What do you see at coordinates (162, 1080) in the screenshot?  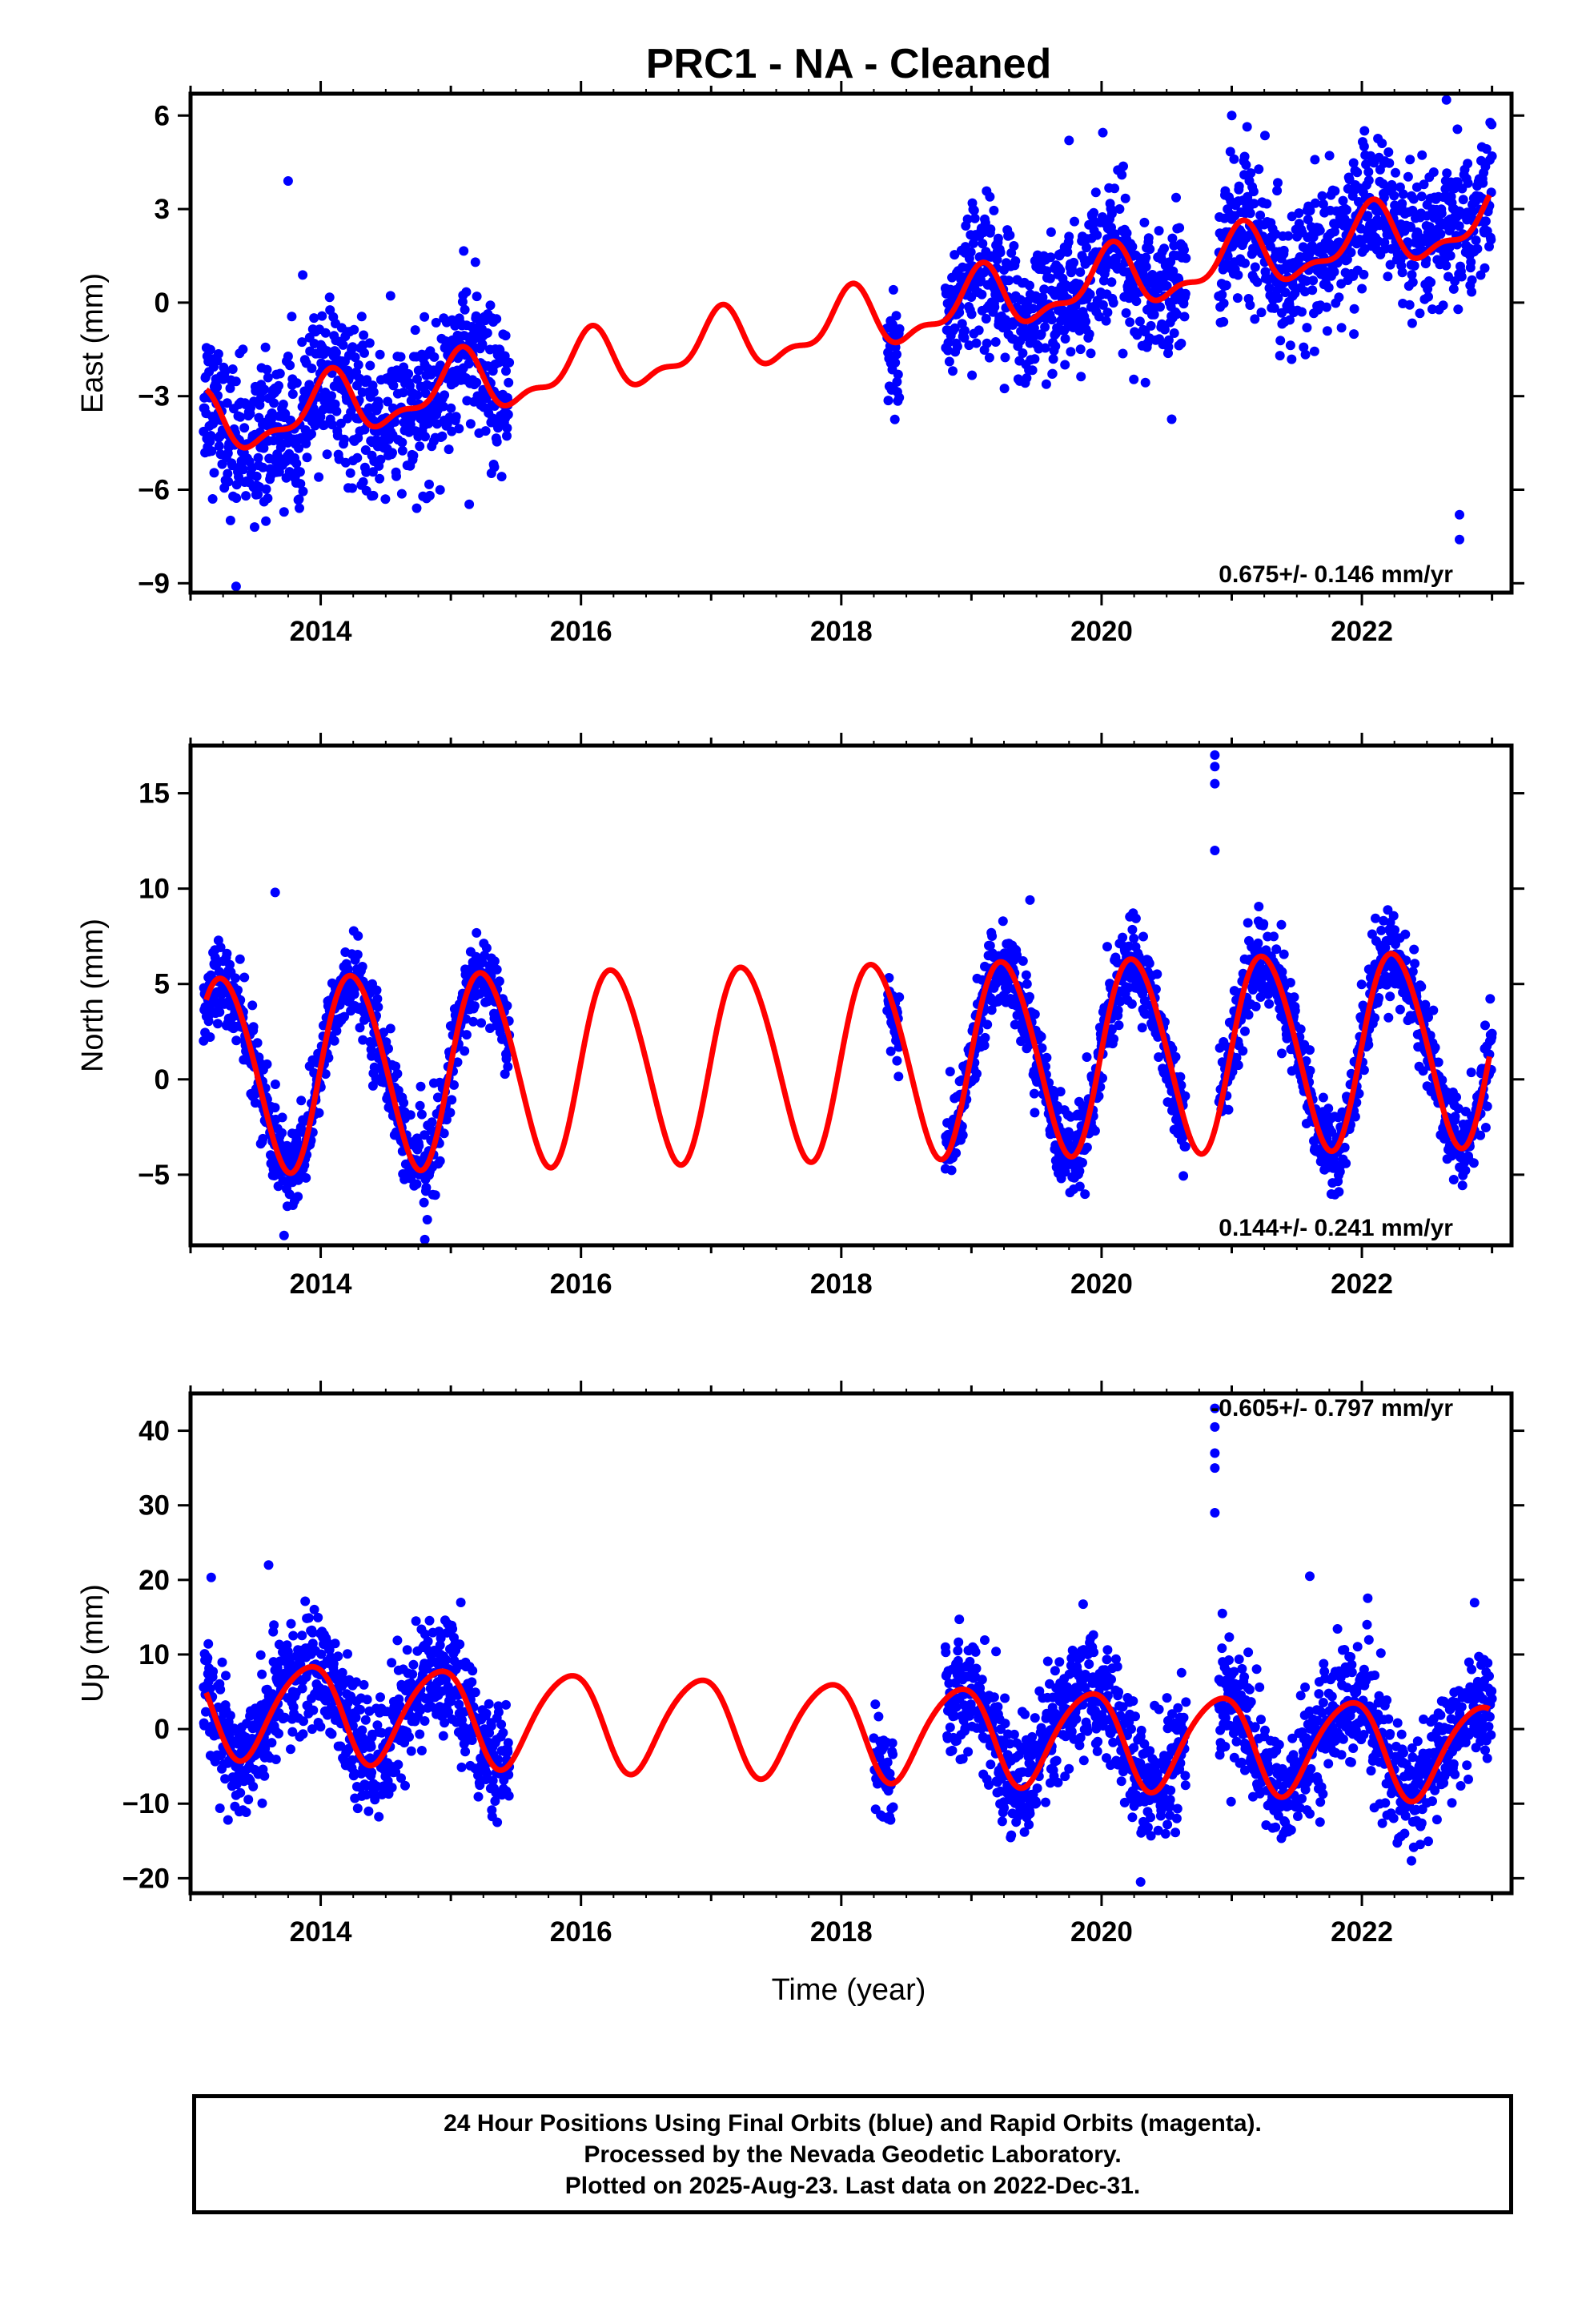 I see `y-tick-label: 0` at bounding box center [162, 1080].